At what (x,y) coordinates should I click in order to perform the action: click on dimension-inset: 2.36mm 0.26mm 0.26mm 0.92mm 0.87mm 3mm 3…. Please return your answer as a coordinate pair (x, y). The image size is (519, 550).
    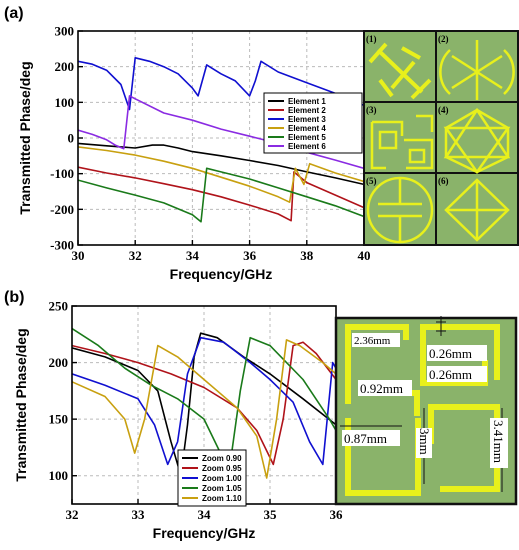
    Looking at the image, I should click on (426, 411).